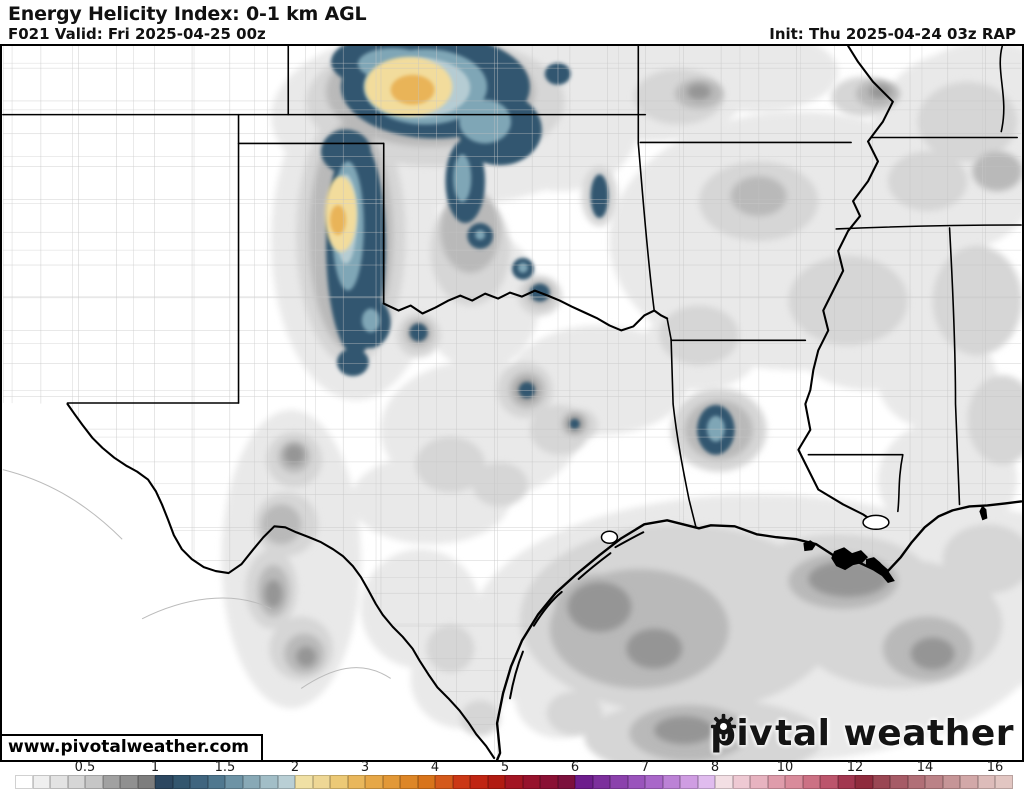 The height and width of the screenshot is (791, 1024). I want to click on page-title: Energy Helicity Index: 0-1 km AGL, so click(187, 14).